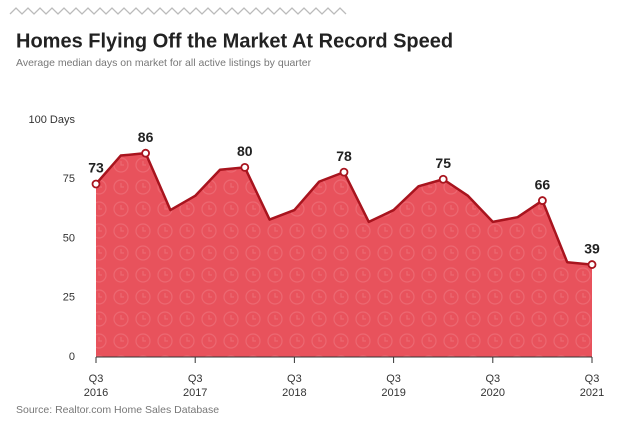  I want to click on x-tick-label: Q3 2018, so click(294, 386).